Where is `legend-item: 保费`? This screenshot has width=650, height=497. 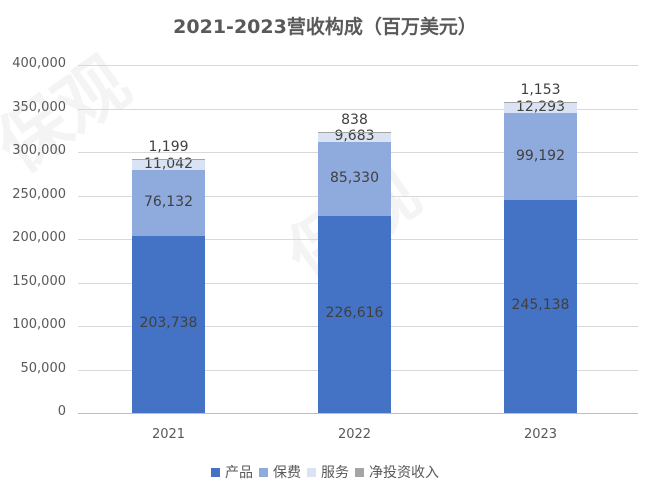 legend-item: 保费 is located at coordinates (280, 472).